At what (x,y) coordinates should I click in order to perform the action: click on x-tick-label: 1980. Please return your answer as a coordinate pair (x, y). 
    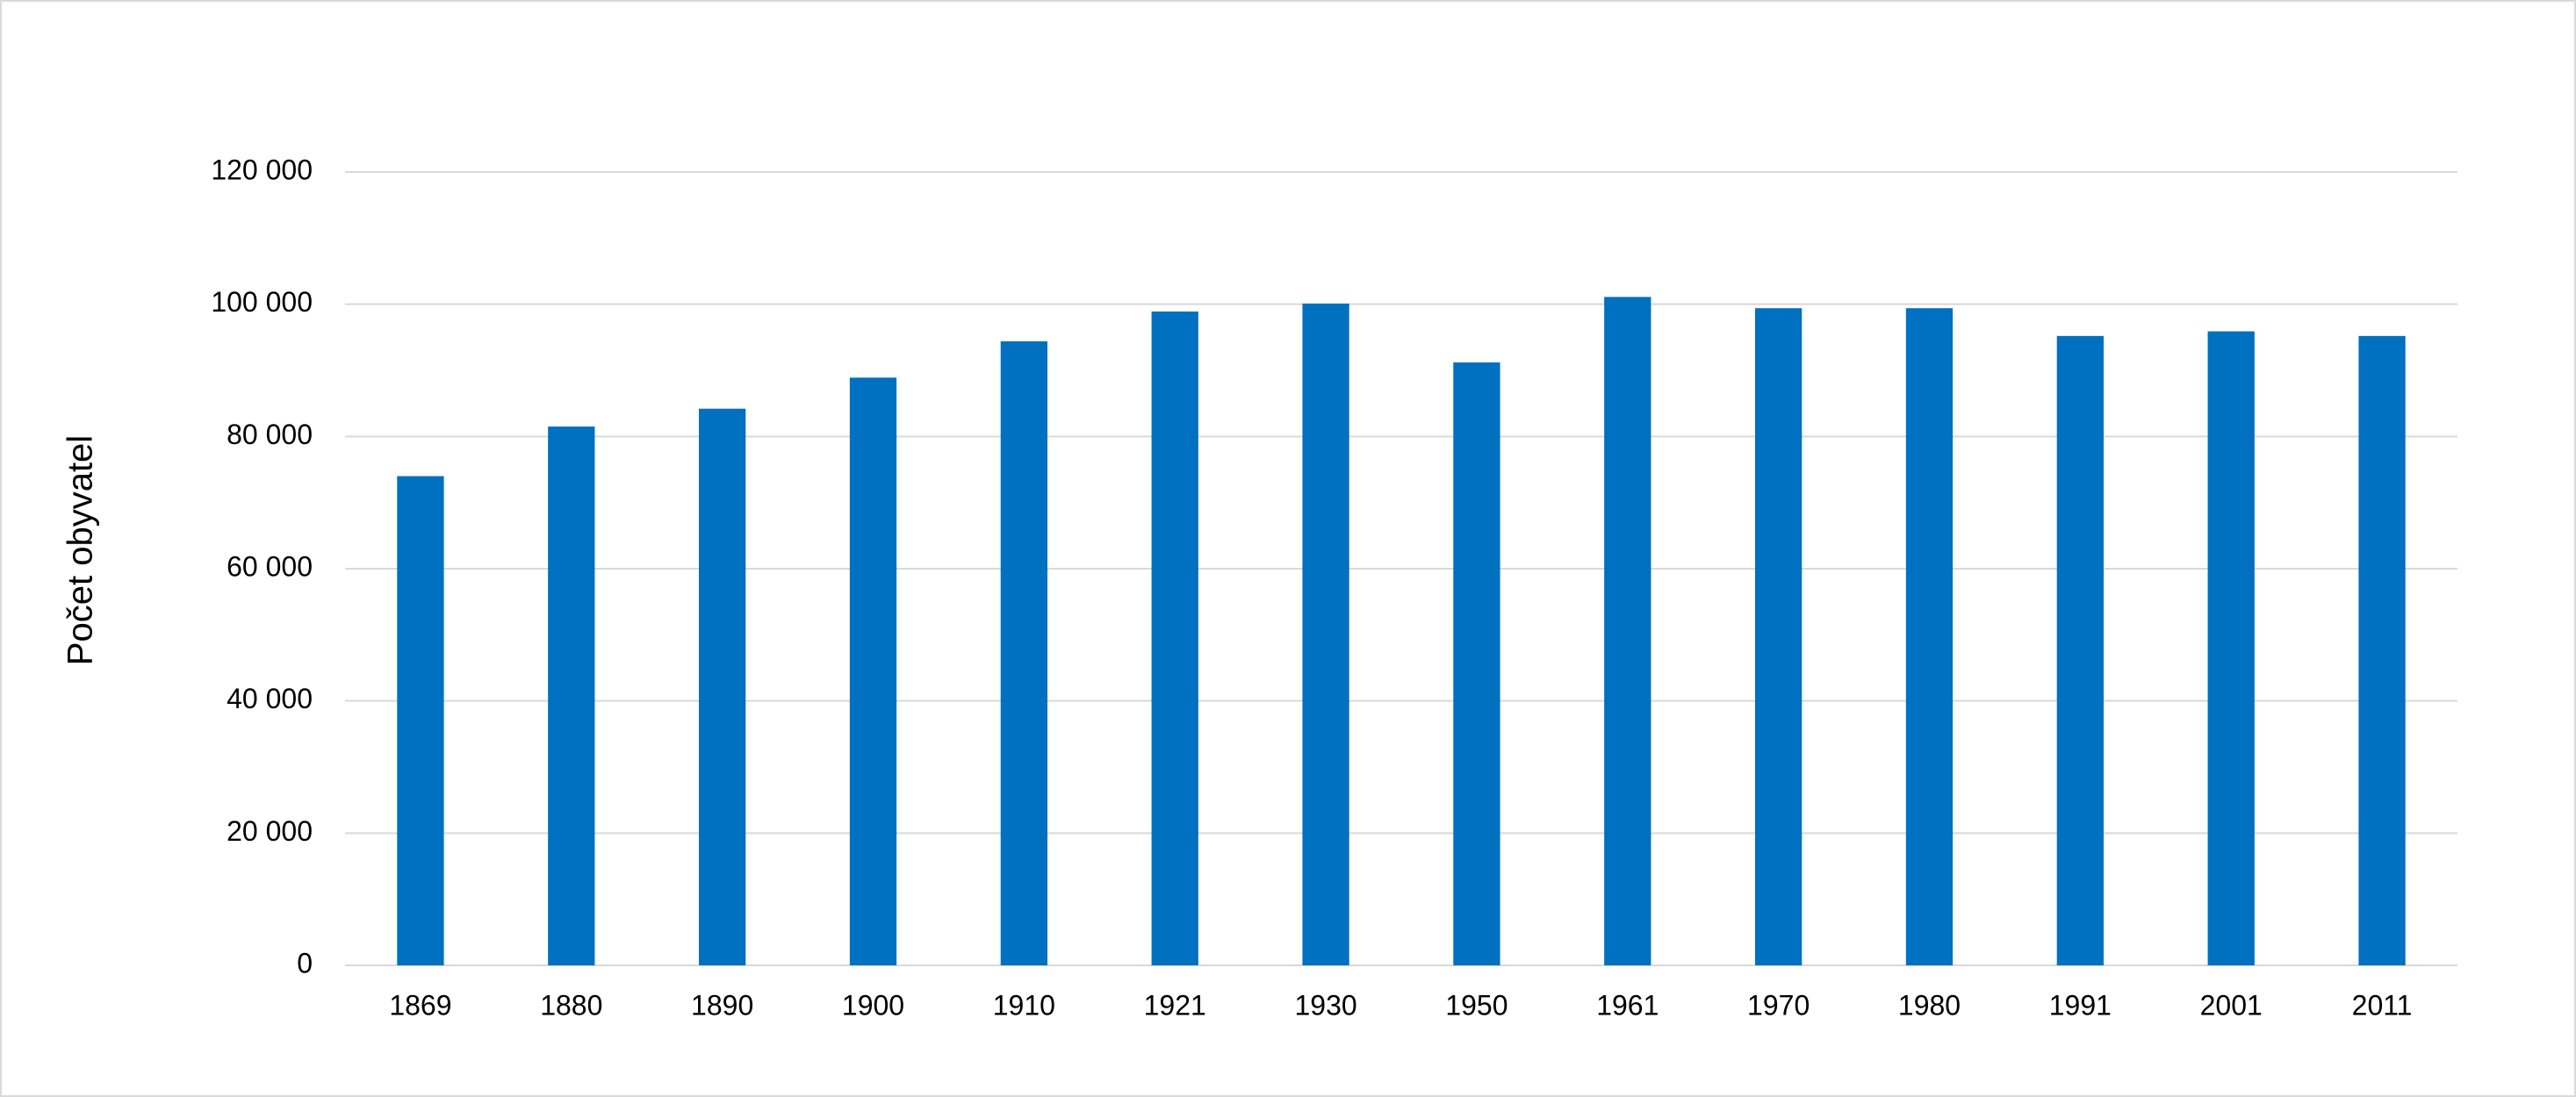
    Looking at the image, I should click on (1929, 1005).